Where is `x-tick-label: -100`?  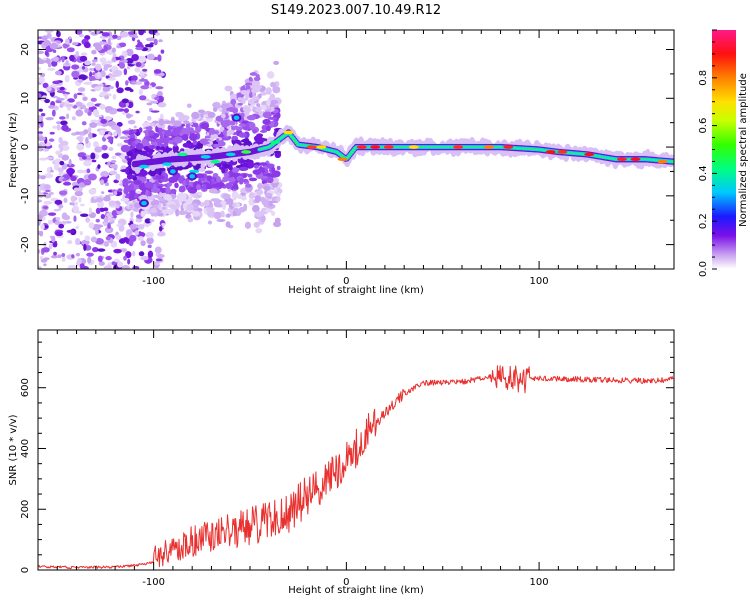
x-tick-label: -100 is located at coordinates (153, 582).